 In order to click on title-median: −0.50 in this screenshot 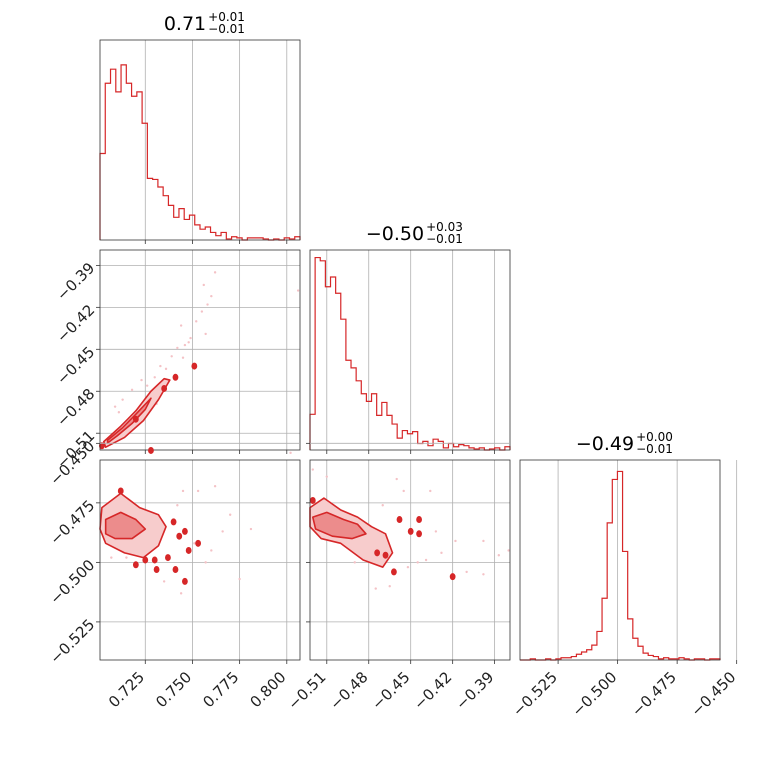, I will do `click(395, 234)`.